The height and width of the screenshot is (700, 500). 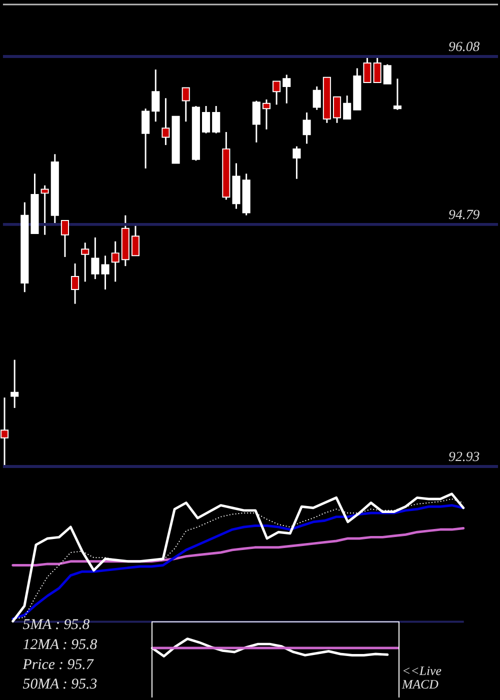 What do you see at coordinates (464, 46) in the screenshot?
I see `y-tick-label: 96.08` at bounding box center [464, 46].